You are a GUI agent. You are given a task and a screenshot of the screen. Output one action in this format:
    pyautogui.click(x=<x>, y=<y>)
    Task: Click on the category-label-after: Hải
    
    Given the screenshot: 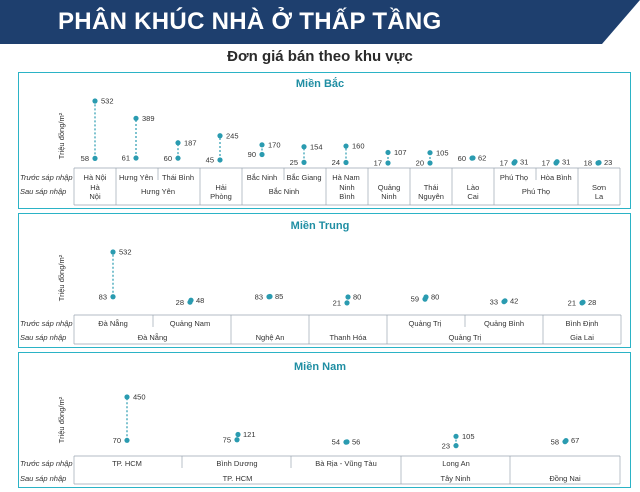 What is the action you would take?
    pyautogui.click(x=221, y=187)
    